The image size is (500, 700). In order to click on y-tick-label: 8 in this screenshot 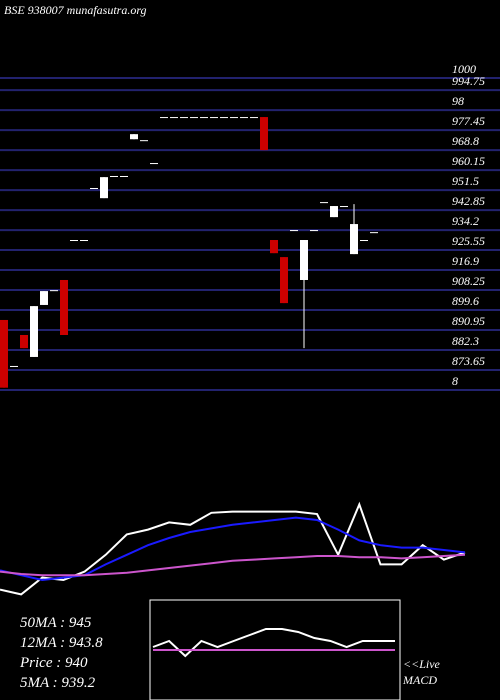, I will do `click(455, 381)`.